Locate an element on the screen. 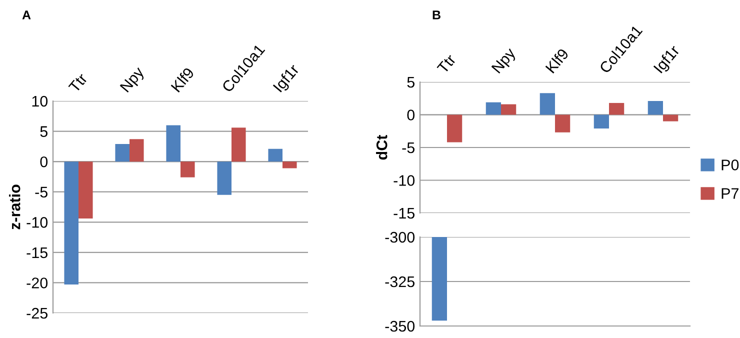 The height and width of the screenshot is (338, 740). legend-label: P7 is located at coordinates (730, 193).